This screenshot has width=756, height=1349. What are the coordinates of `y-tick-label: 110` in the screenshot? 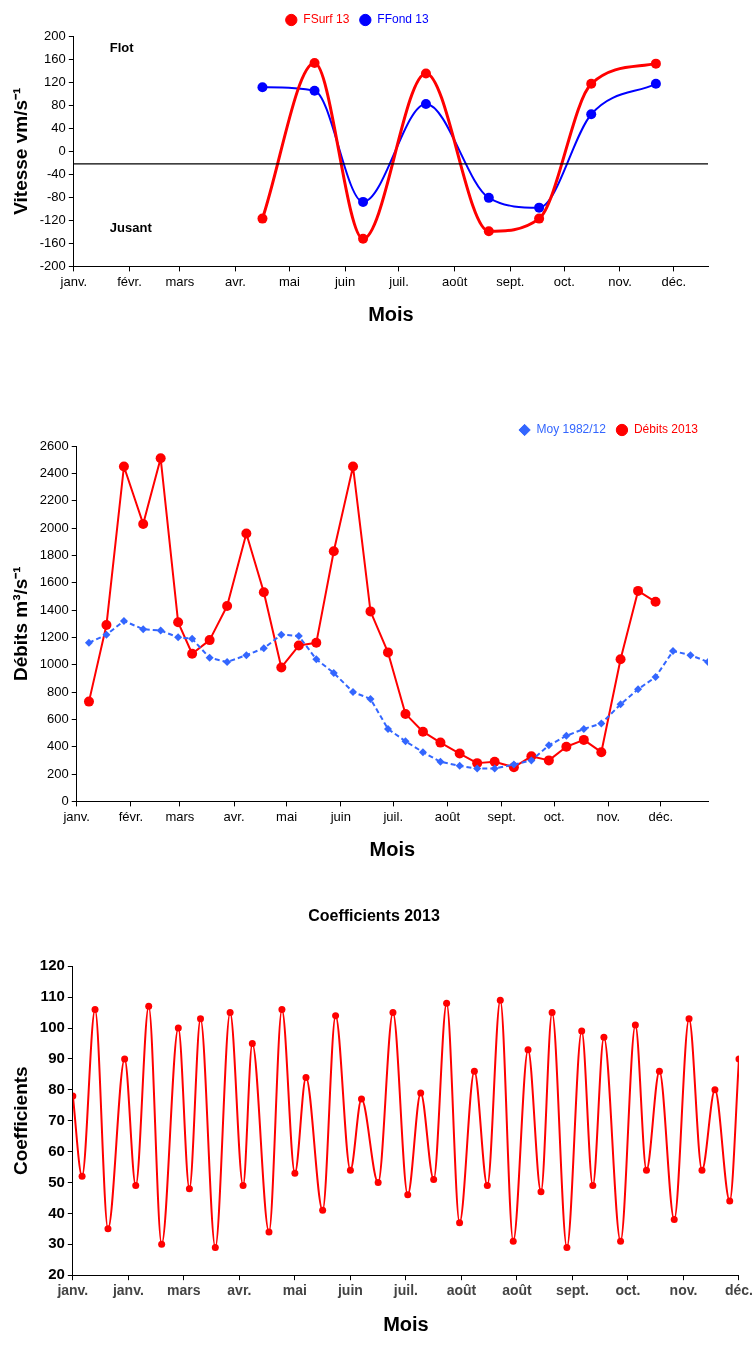 It's located at (52, 996).